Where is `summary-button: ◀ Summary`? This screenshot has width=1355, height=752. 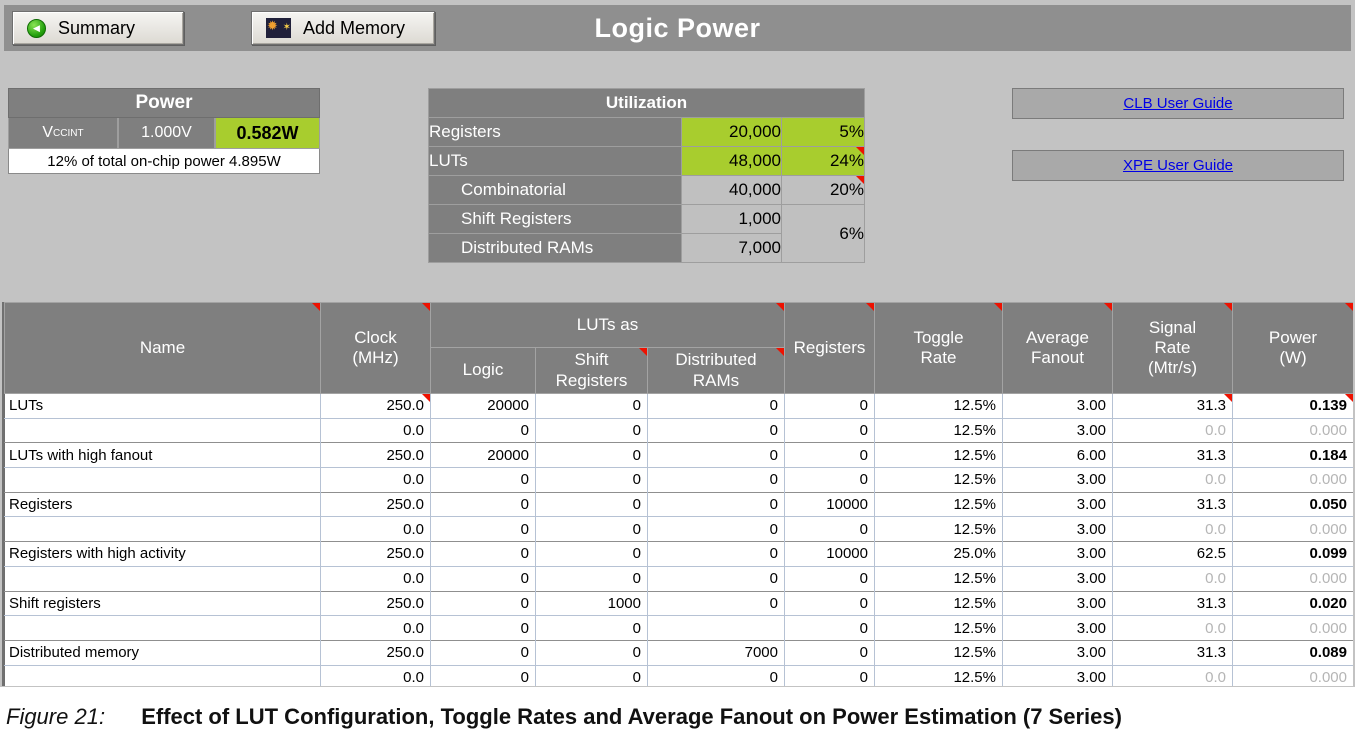
summary-button: ◀ Summary is located at coordinates (98, 28).